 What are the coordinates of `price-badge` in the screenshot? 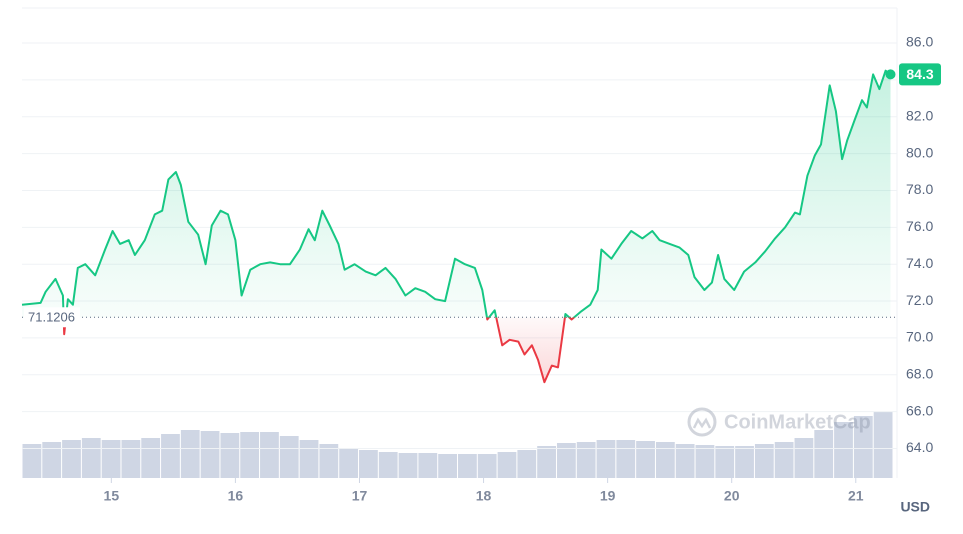 It's located at (920, 74).